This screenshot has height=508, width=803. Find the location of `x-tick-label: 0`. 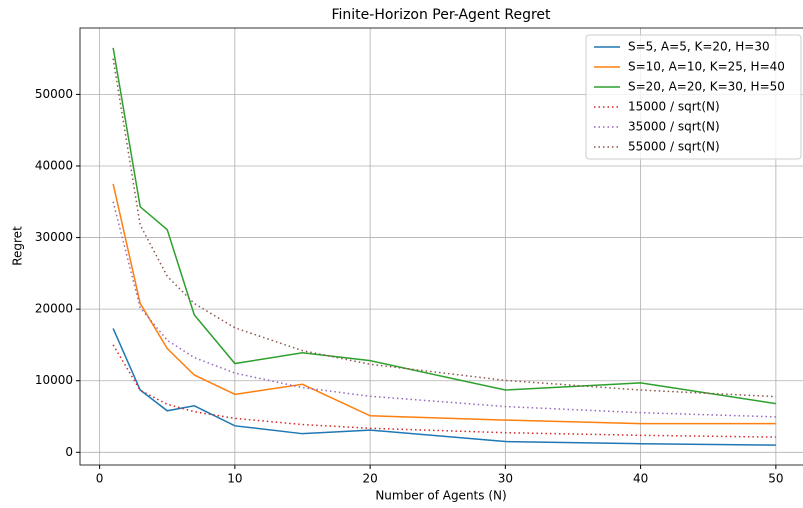

x-tick-label: 0 is located at coordinates (100, 479).